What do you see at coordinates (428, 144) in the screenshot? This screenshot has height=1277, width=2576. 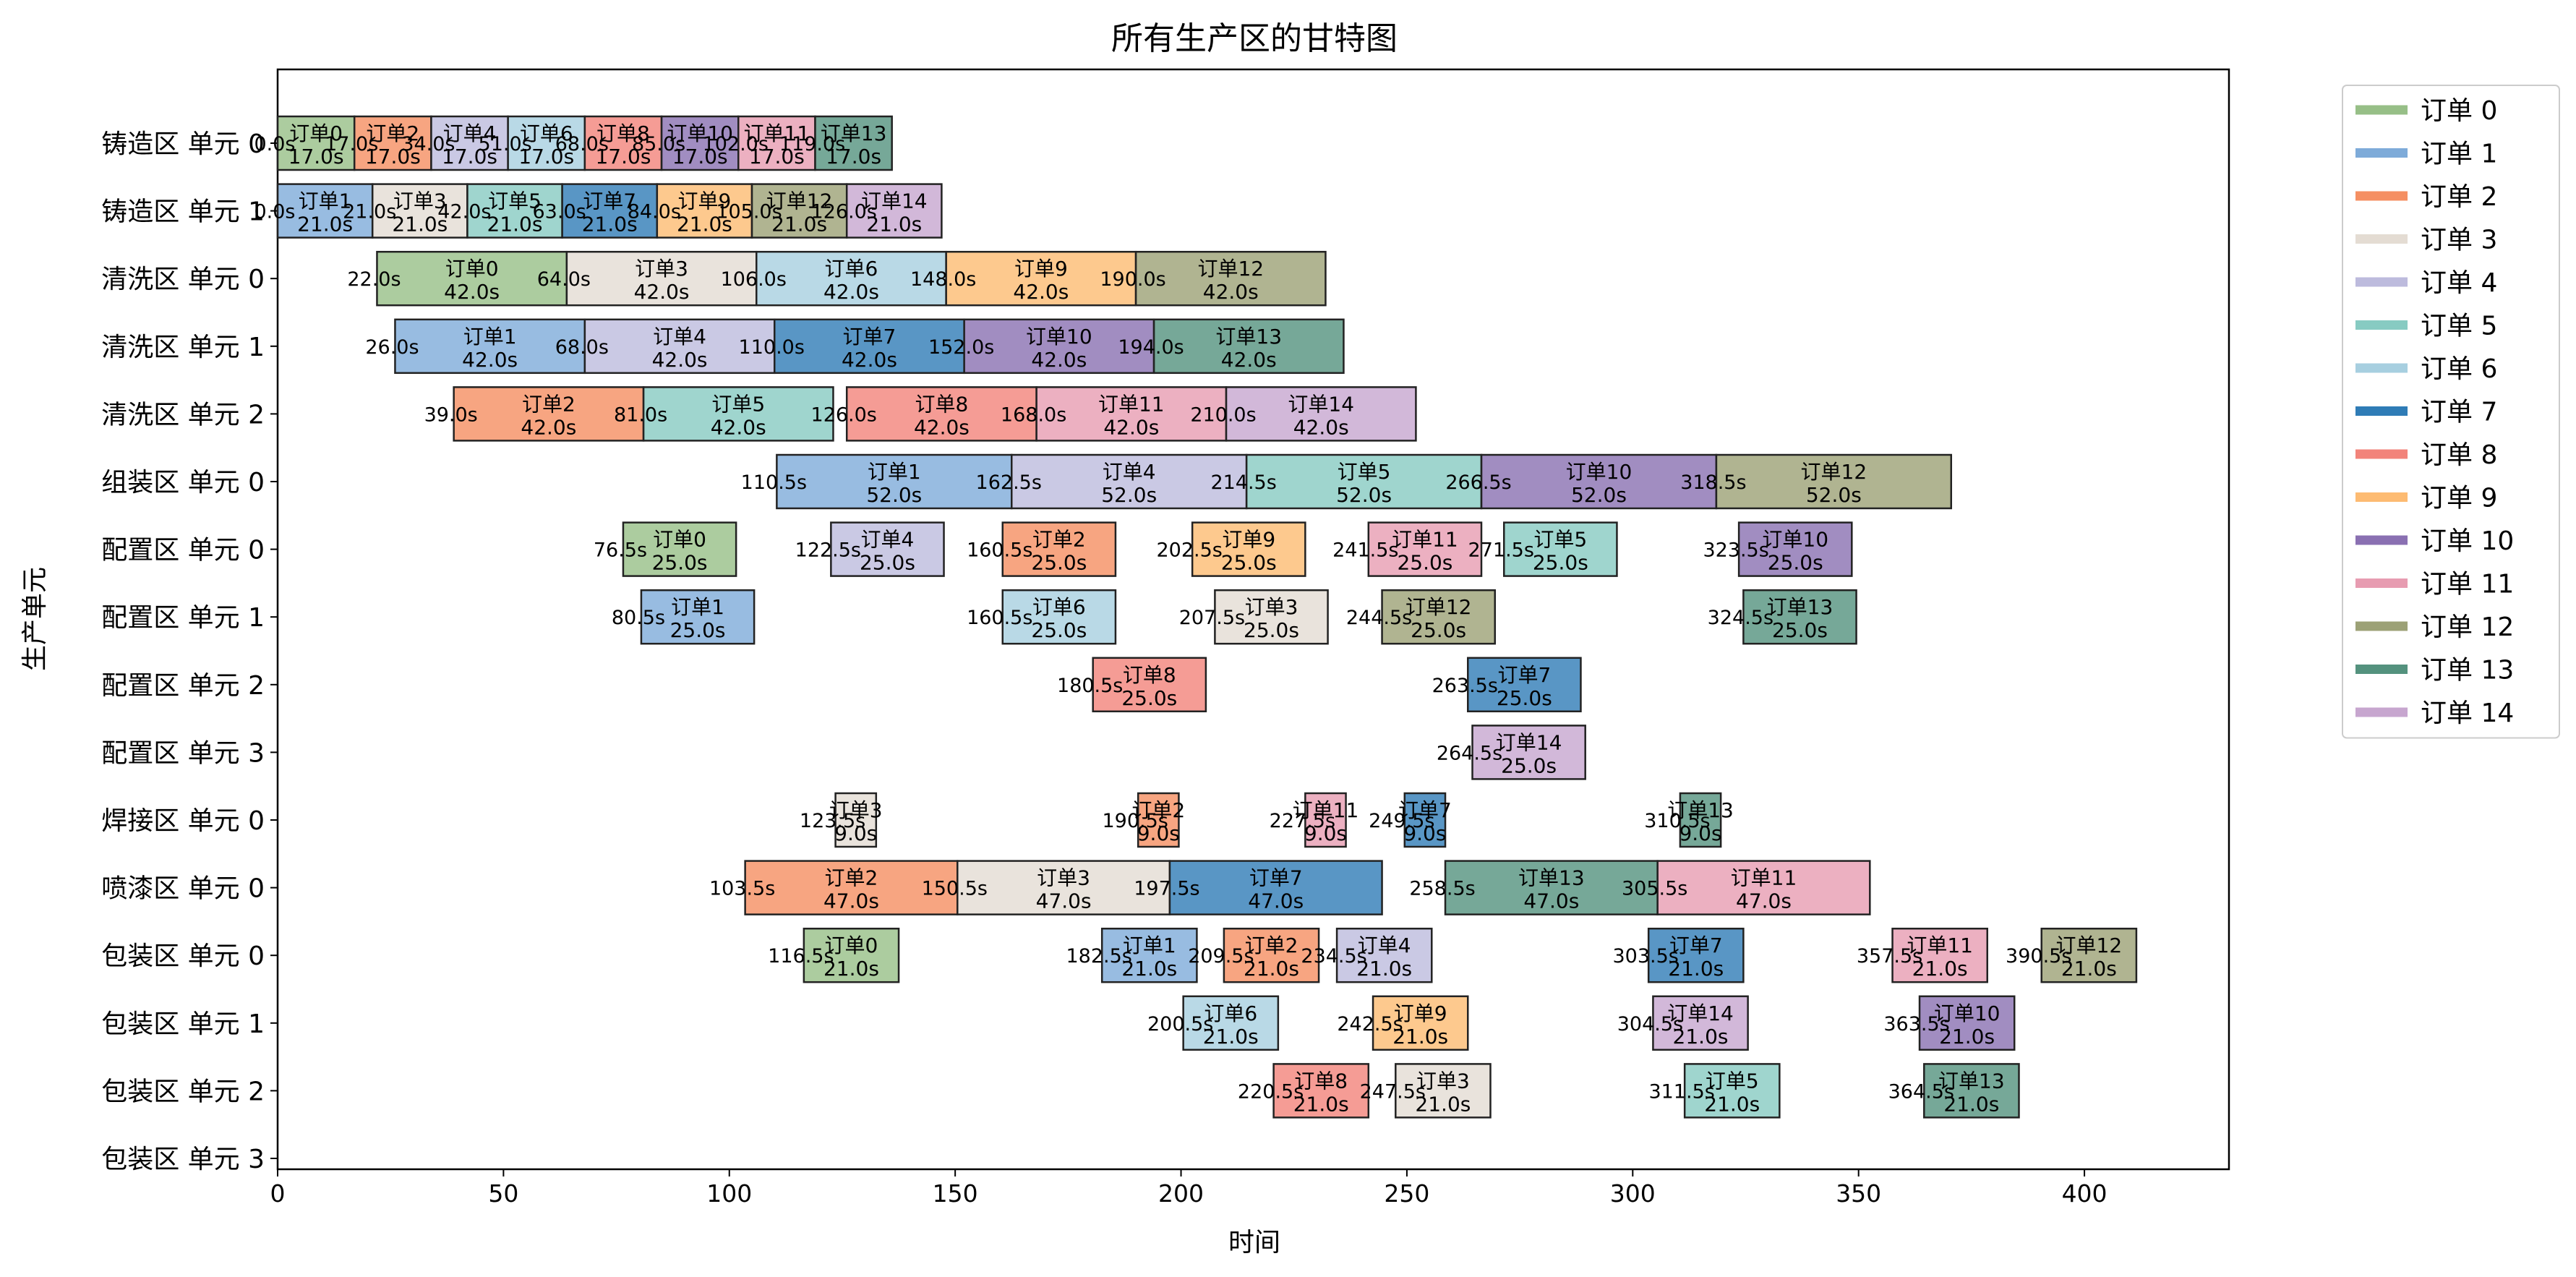 I see `bar-start-label: 34.0s` at bounding box center [428, 144].